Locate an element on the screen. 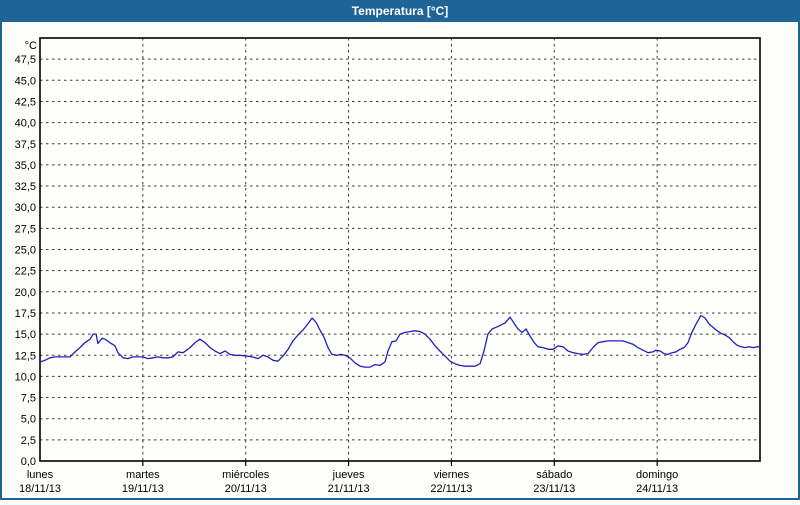  x-day-date-label: 24/11/13 is located at coordinates (657, 489).